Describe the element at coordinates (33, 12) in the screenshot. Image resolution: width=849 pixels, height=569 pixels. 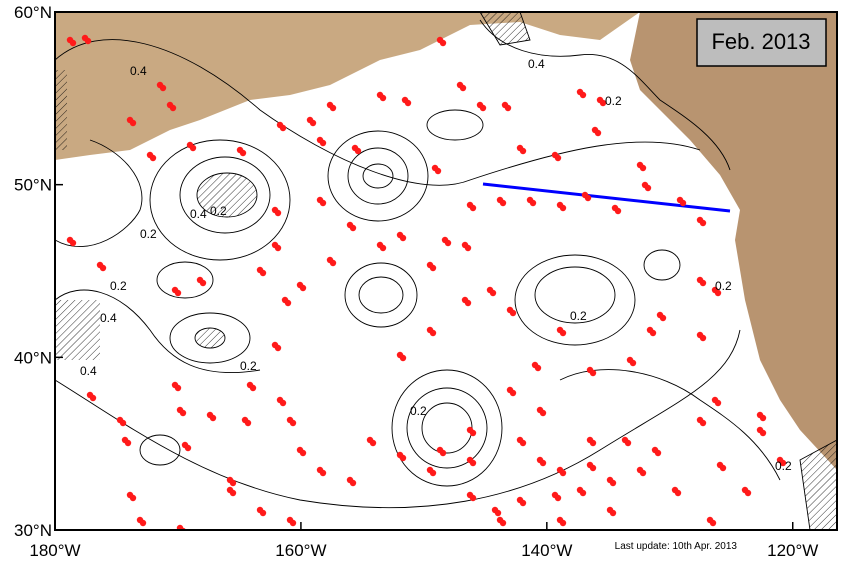
I see `y-tick-label: 60°N` at that location.